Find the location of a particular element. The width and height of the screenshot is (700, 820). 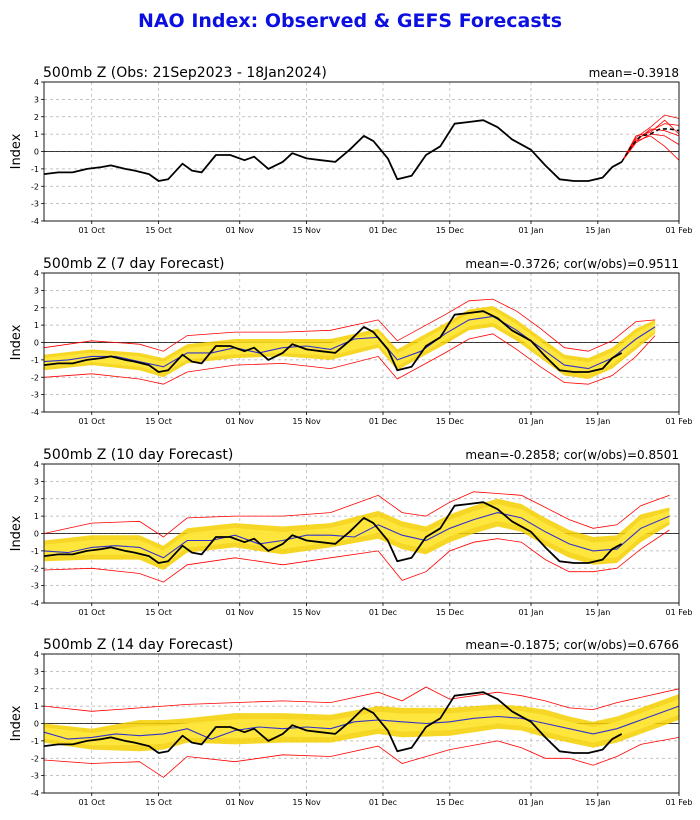

panel-stats: mean=-0.2858; cor(w/obs)=0.8501 is located at coordinates (572, 455).